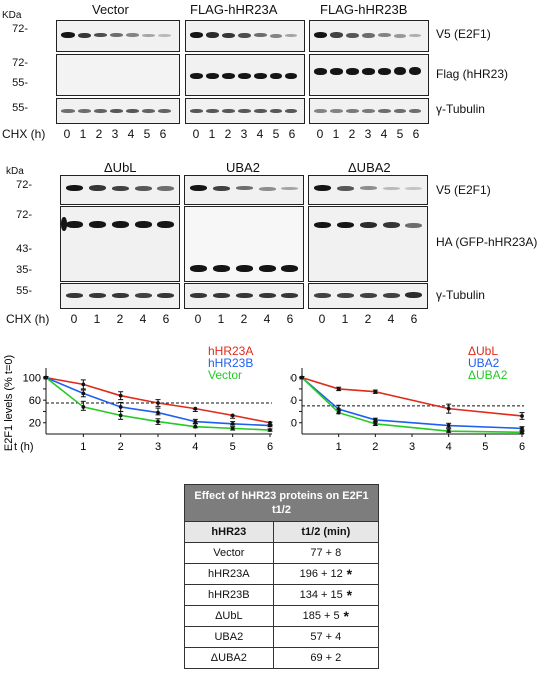 This screenshot has height=696, width=550. Describe the element at coordinates (282, 658) in the screenshot. I see `table-row: ΔUBA2 69 + 2` at that location.